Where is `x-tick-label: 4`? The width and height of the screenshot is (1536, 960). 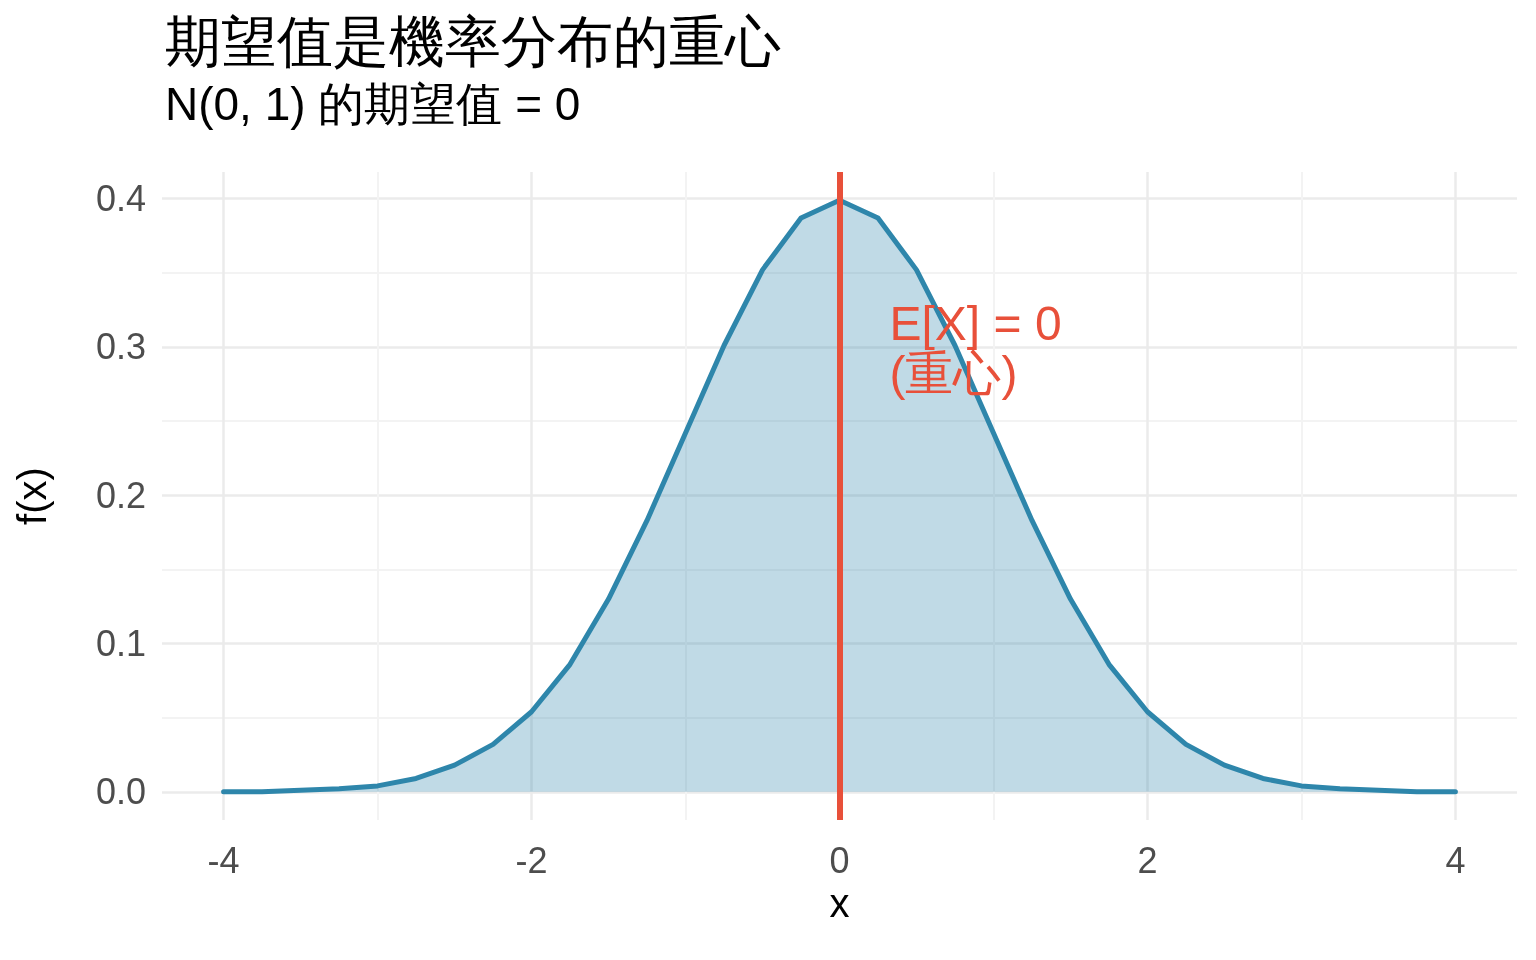
x-tick-label: 4 is located at coordinates (1455, 860).